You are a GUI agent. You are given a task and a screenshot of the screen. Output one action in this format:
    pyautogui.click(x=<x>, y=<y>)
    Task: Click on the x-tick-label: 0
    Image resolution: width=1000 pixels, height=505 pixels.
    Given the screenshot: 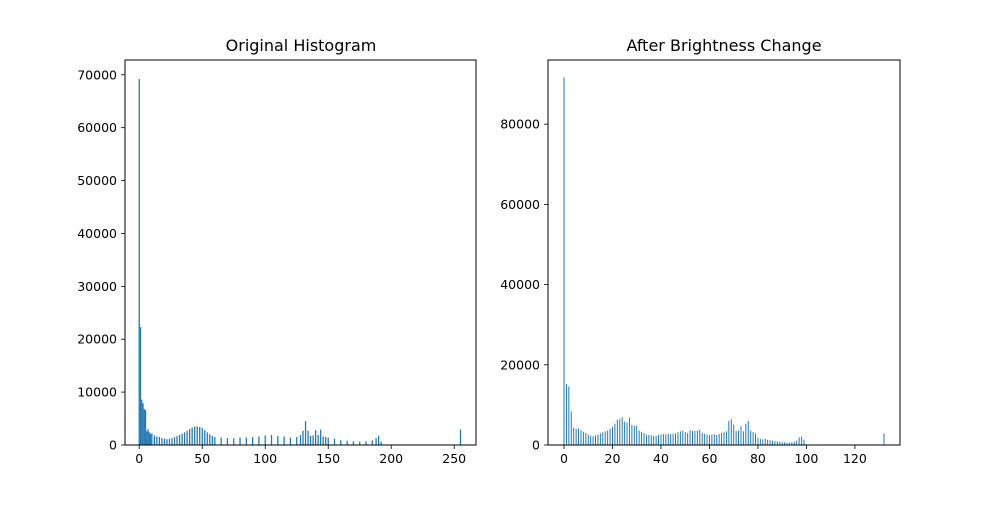 What is the action you would take?
    pyautogui.click(x=564, y=458)
    